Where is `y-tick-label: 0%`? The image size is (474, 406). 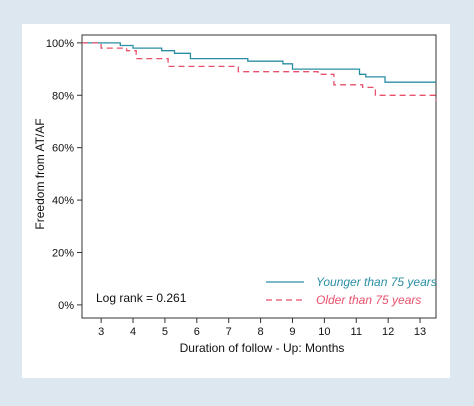
y-tick-label: 0% is located at coordinates (66, 306).